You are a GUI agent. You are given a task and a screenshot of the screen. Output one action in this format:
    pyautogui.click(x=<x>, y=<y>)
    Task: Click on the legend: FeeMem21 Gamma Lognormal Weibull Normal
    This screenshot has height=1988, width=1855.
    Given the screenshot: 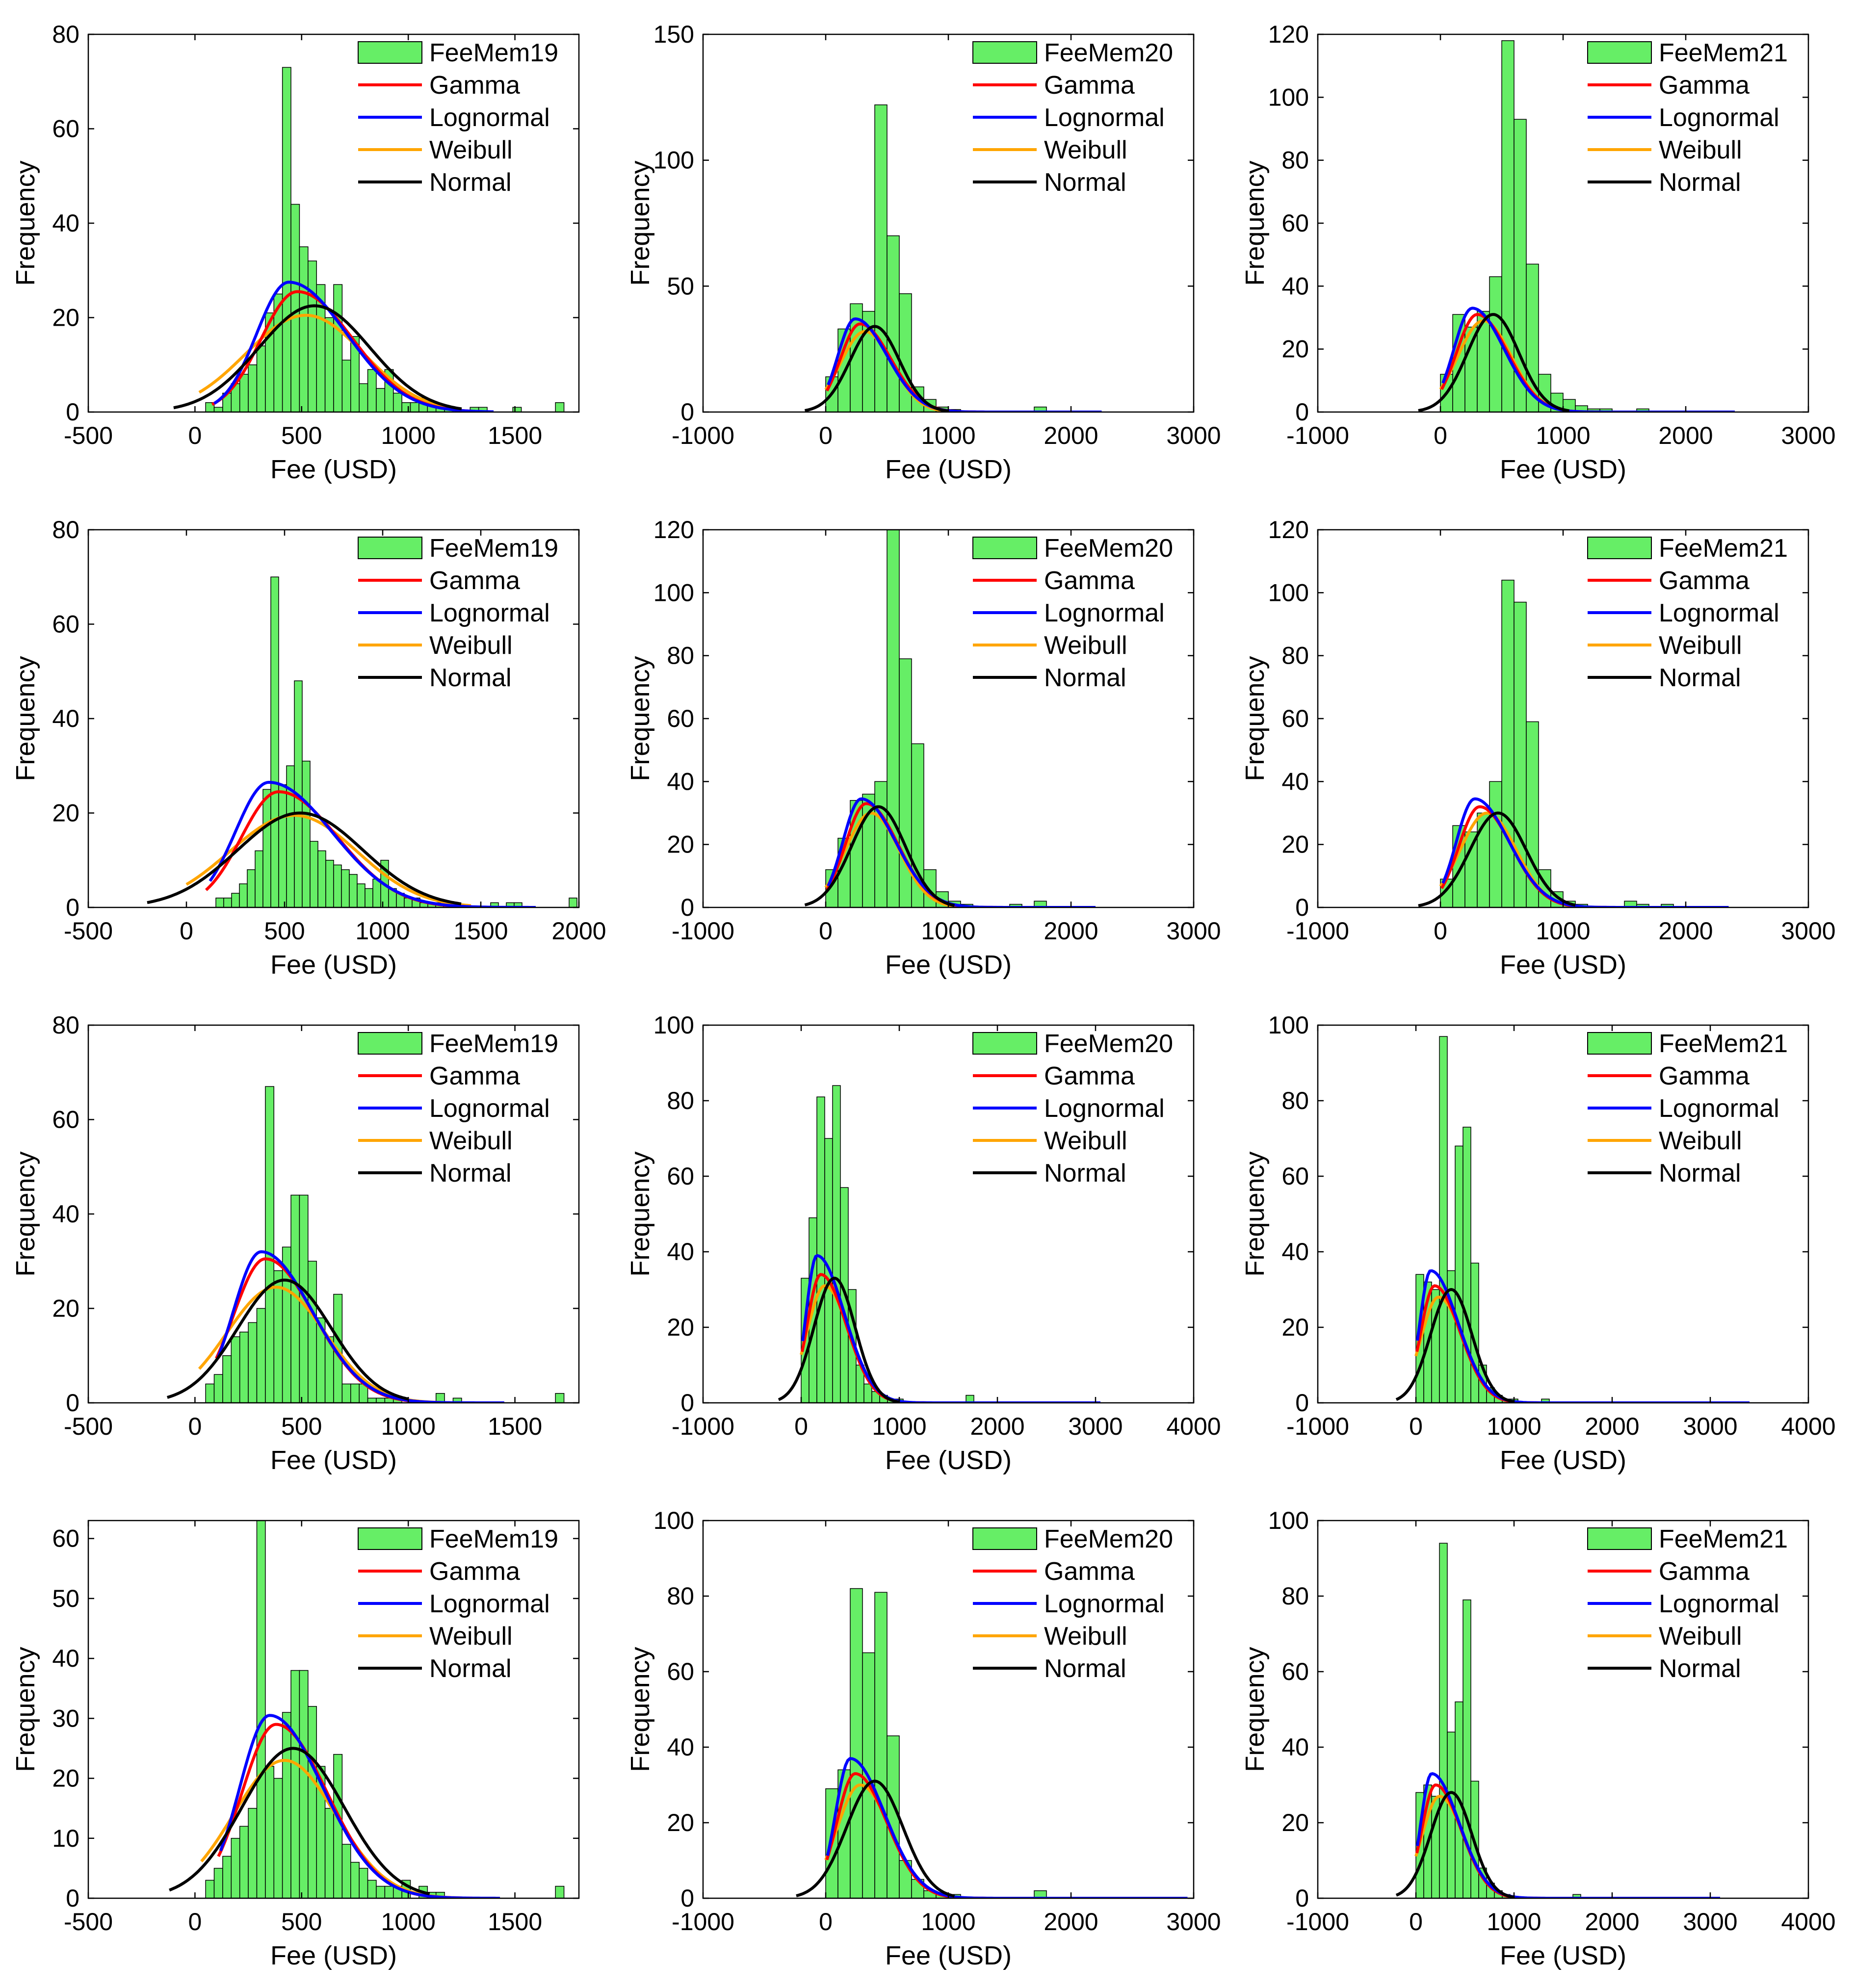 What is the action you would take?
    pyautogui.click(x=1688, y=613)
    